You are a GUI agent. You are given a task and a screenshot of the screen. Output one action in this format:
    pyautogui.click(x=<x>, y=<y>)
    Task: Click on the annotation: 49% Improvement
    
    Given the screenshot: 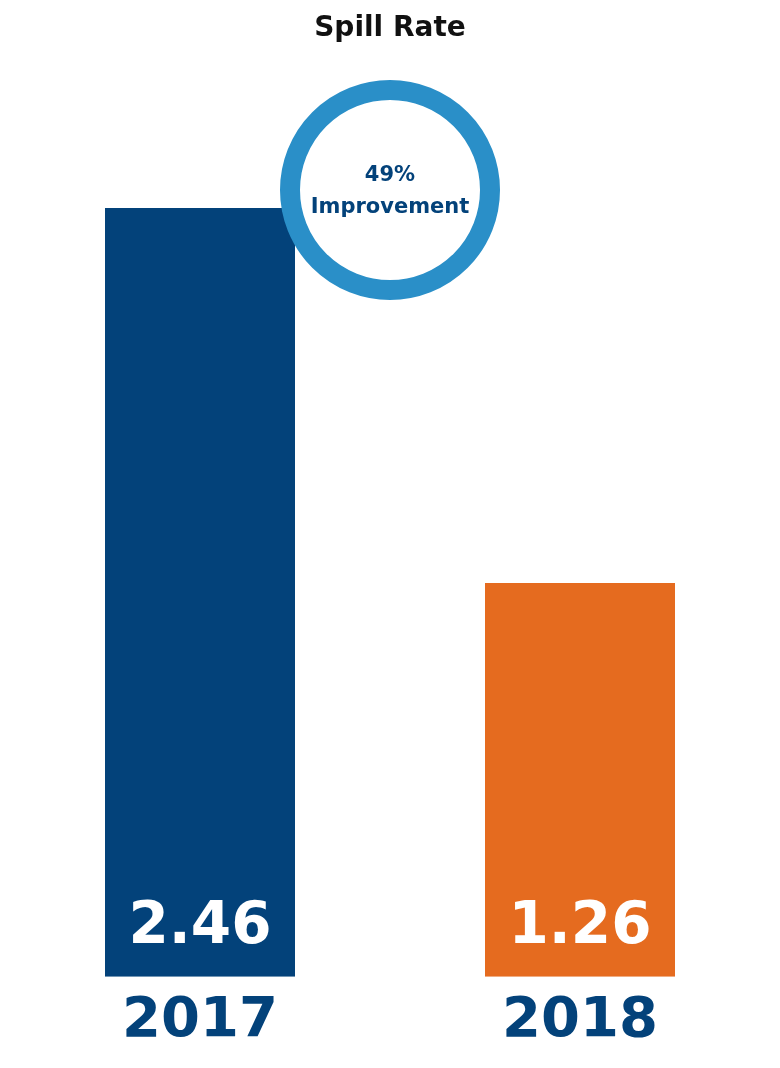 What is the action you would take?
    pyautogui.click(x=390, y=190)
    